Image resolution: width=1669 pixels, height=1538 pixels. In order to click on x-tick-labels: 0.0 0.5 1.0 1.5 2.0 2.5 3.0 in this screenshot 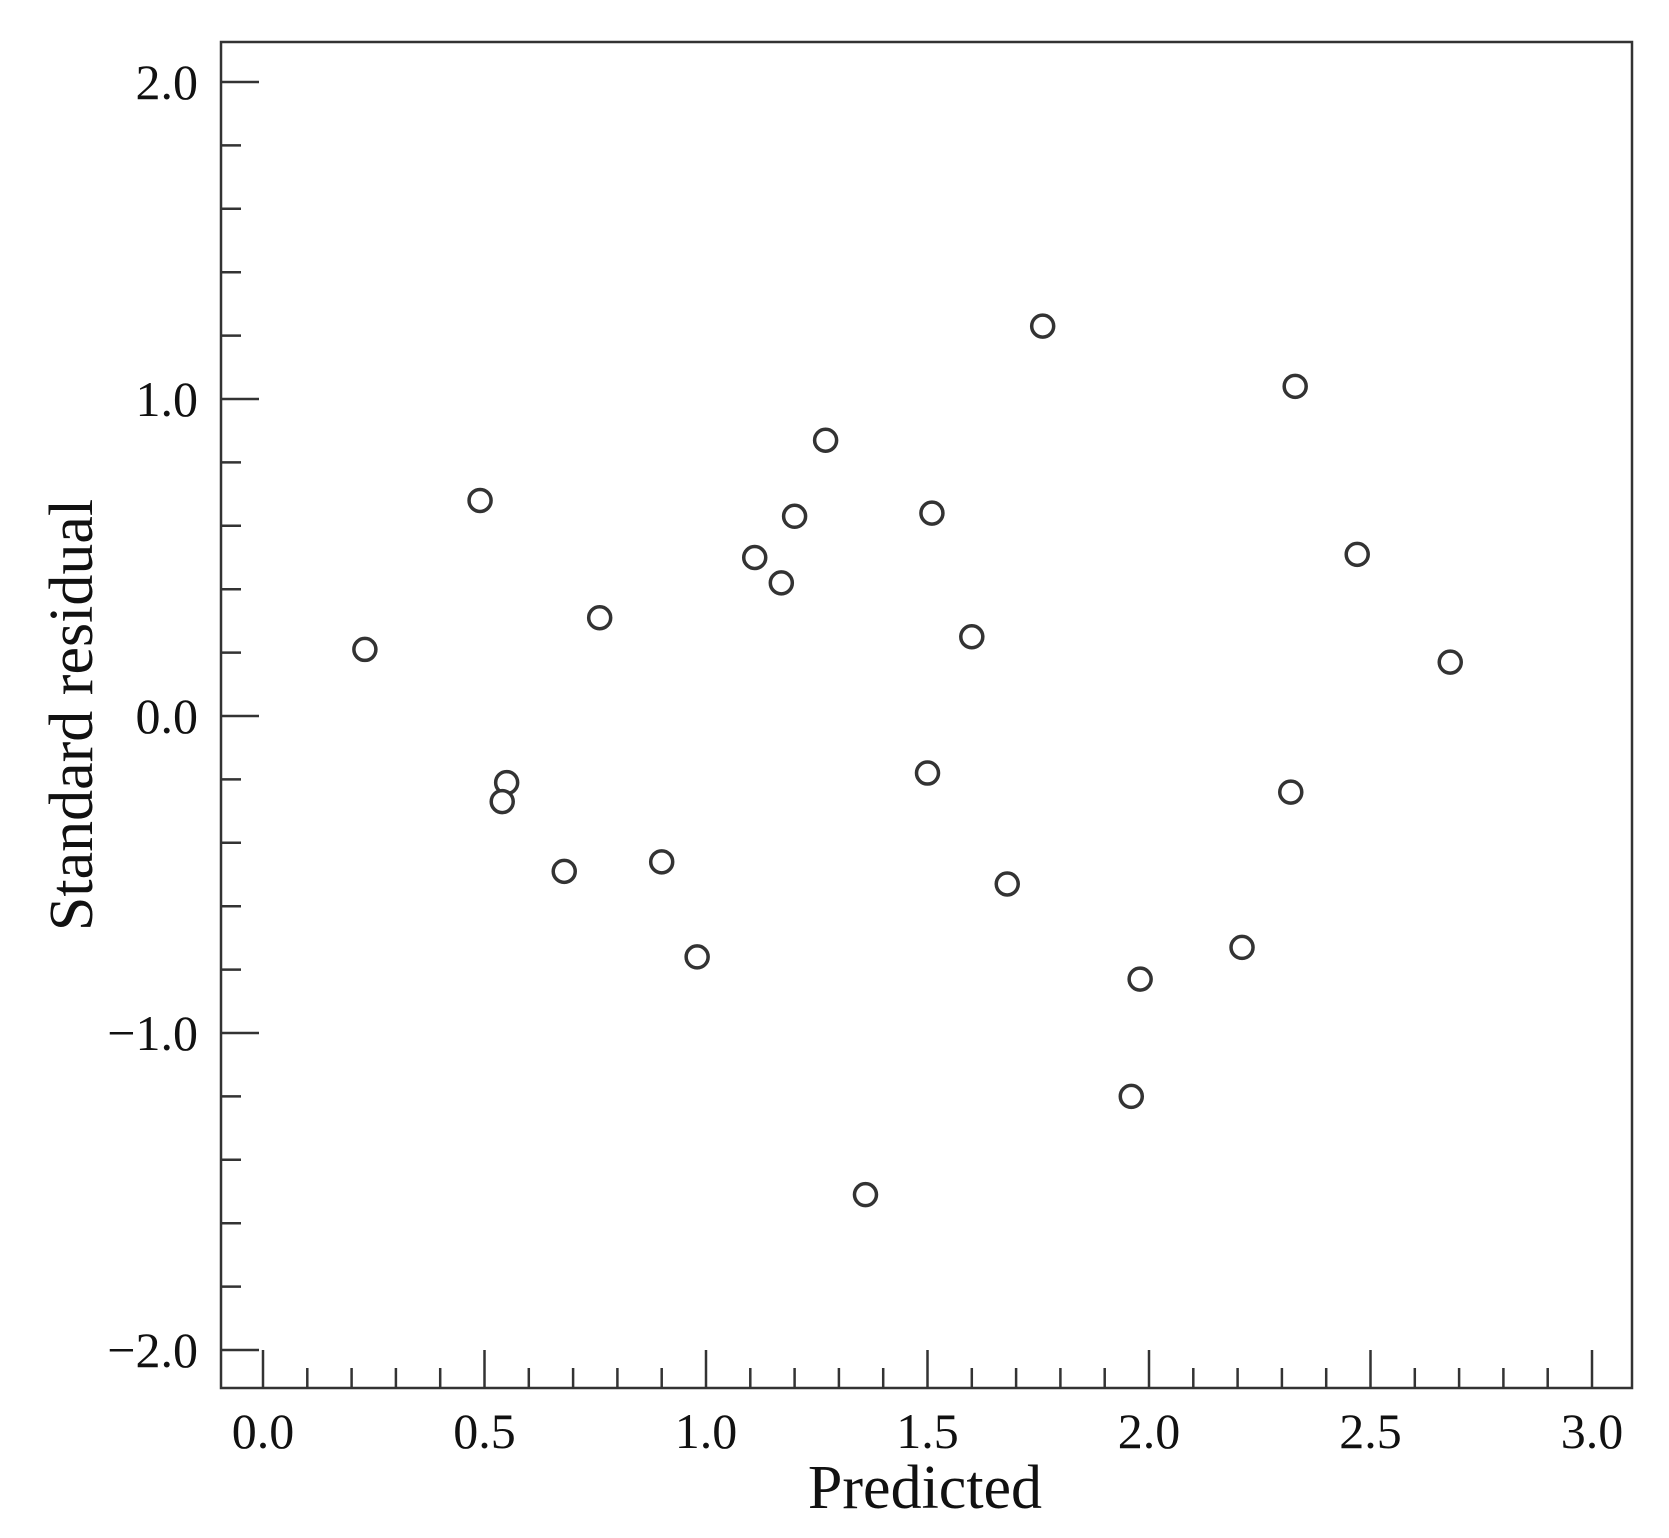, I will do `click(928, 1431)`.